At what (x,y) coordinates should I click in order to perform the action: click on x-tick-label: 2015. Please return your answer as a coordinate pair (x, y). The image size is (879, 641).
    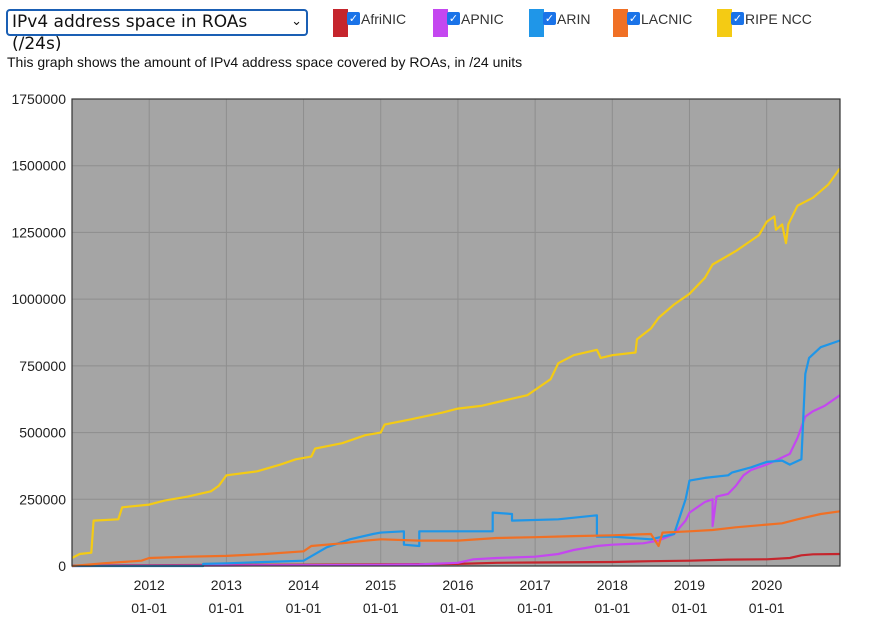
    Looking at the image, I should click on (380, 585).